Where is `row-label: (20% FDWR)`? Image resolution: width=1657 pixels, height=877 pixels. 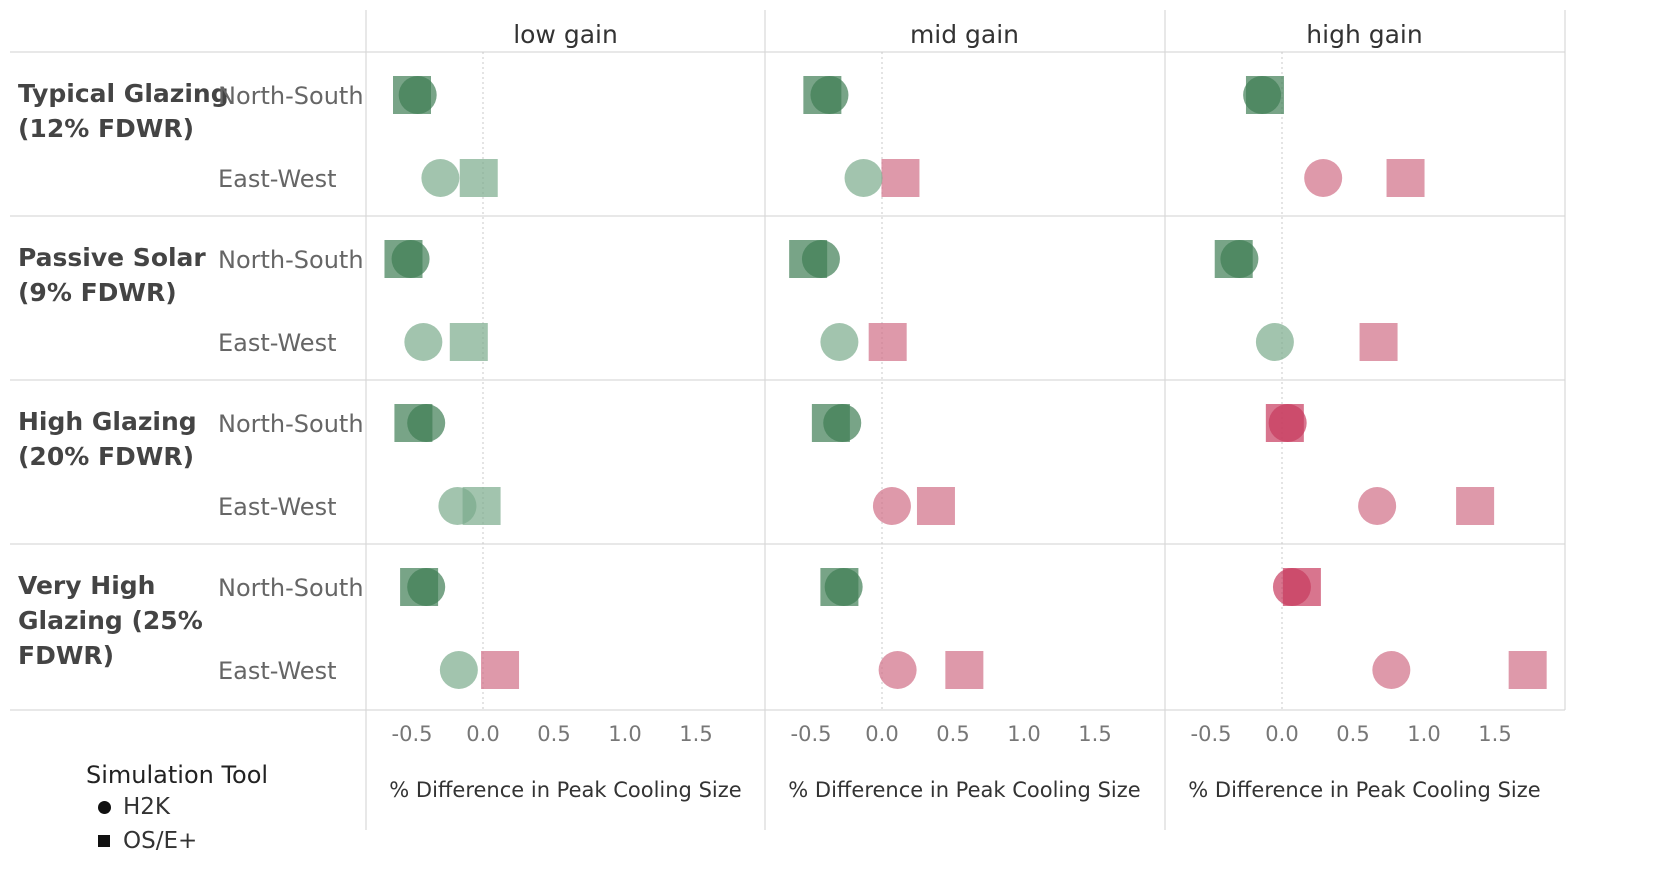 row-label: (20% FDWR) is located at coordinates (106, 456).